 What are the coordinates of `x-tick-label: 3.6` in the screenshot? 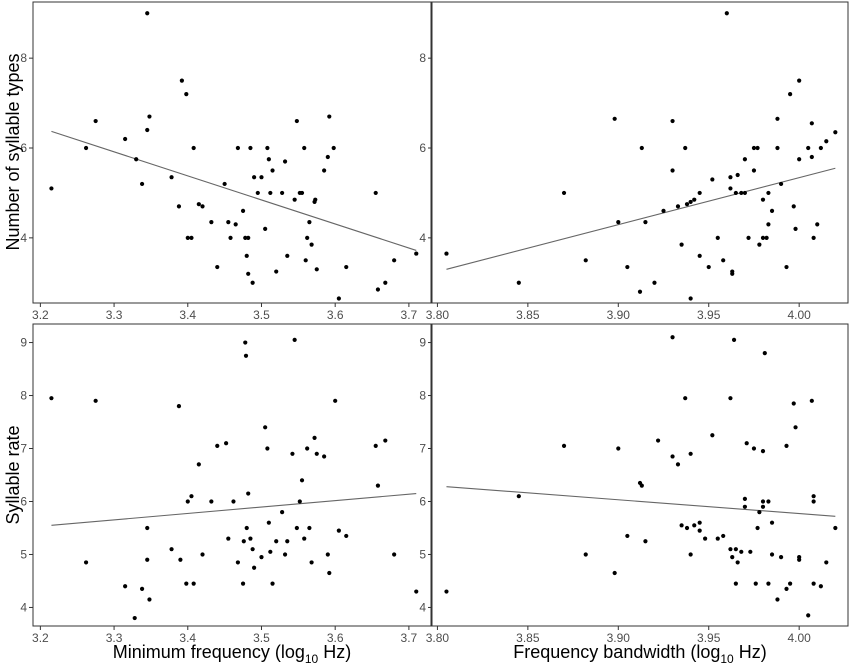 It's located at (335, 638).